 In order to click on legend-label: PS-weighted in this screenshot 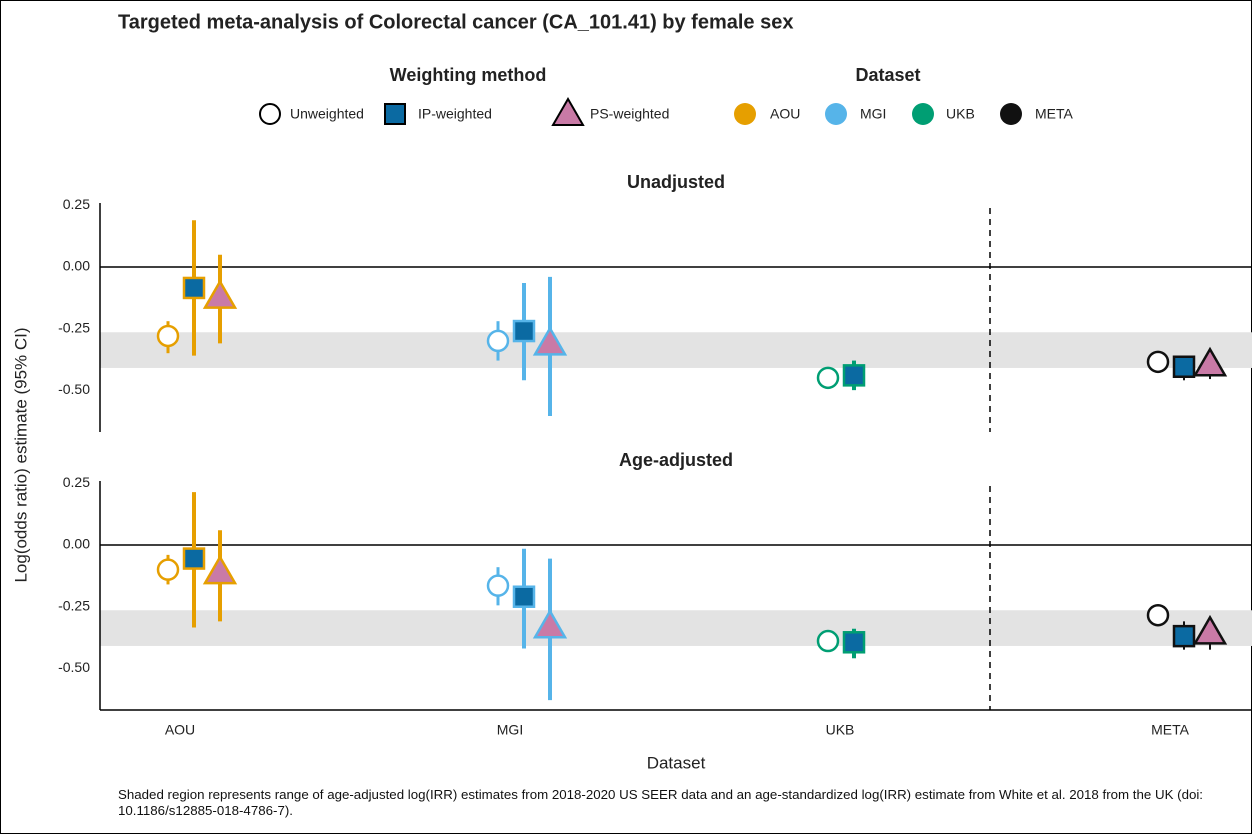, I will do `click(629, 114)`.